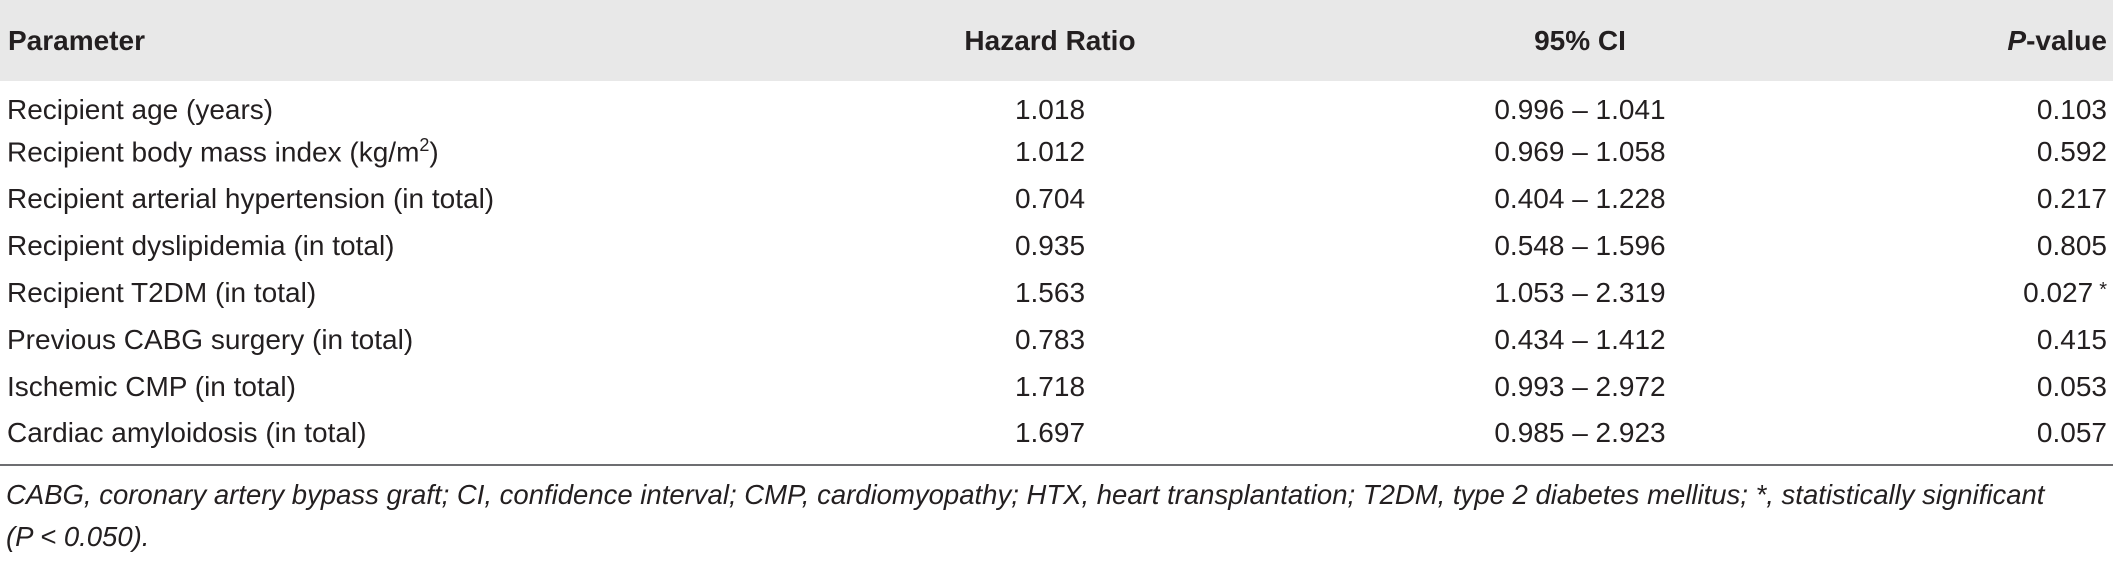  Describe the element at coordinates (1050, 198) in the screenshot. I see `cell-hazard-ratio: 0.704` at that location.